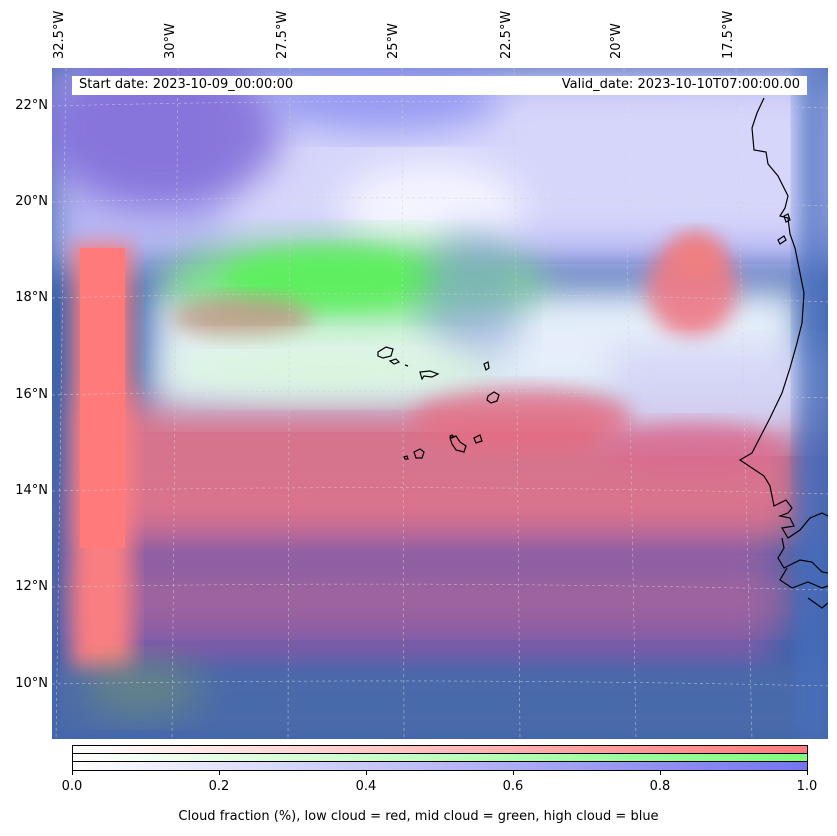 This screenshot has height=836, width=837. What do you see at coordinates (506, 34) in the screenshot?
I see `lon-label-22-5w: 22.5°W` at bounding box center [506, 34].